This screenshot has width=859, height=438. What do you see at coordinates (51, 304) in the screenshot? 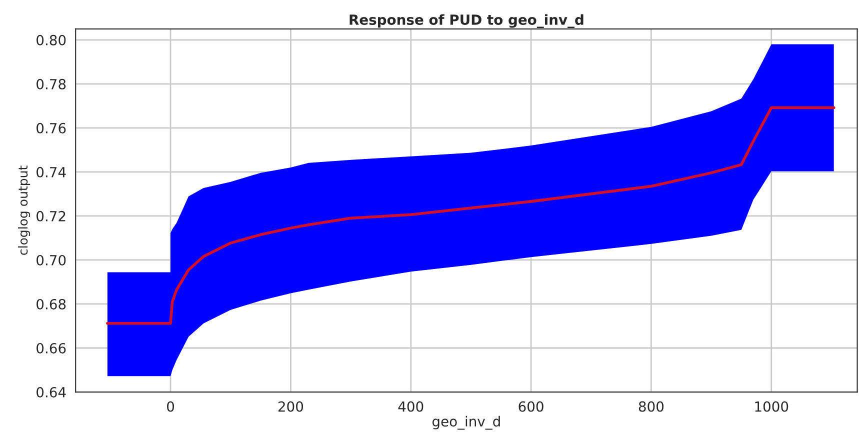
I see `y-tick-label: 0.68` at bounding box center [51, 304].